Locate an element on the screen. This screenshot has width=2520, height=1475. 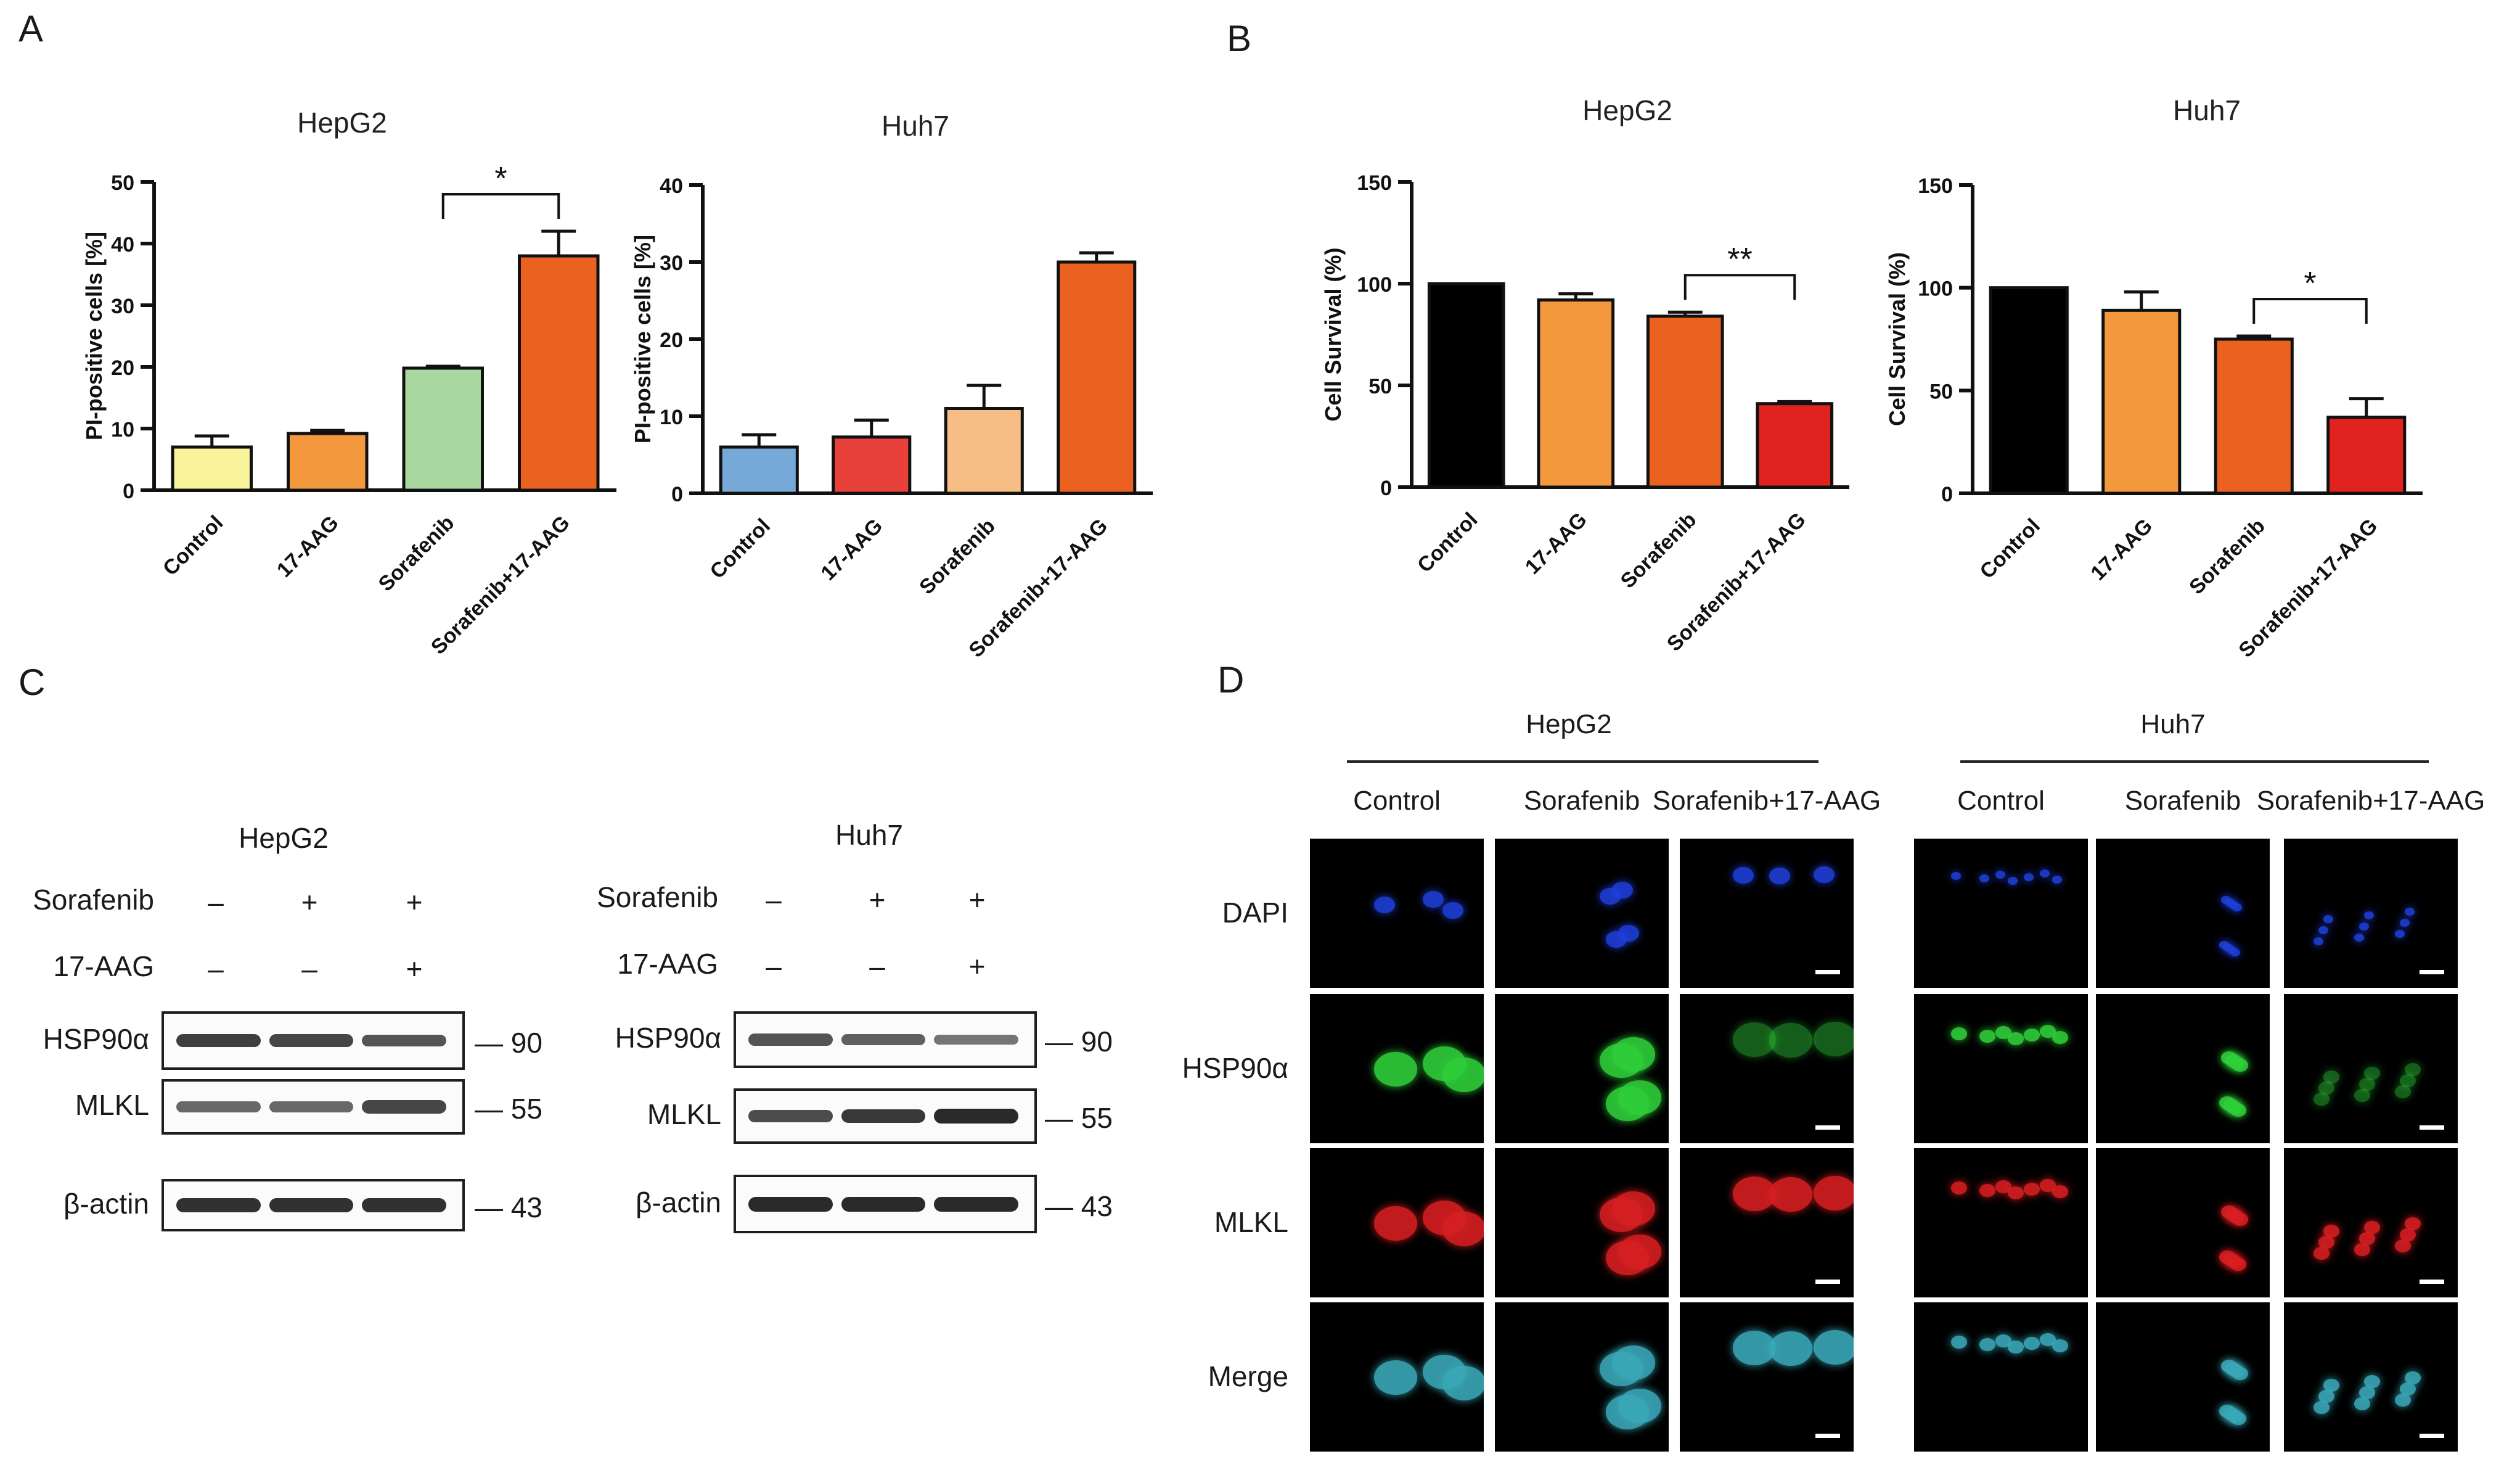
if-row-label: DAPI is located at coordinates (1255, 913).